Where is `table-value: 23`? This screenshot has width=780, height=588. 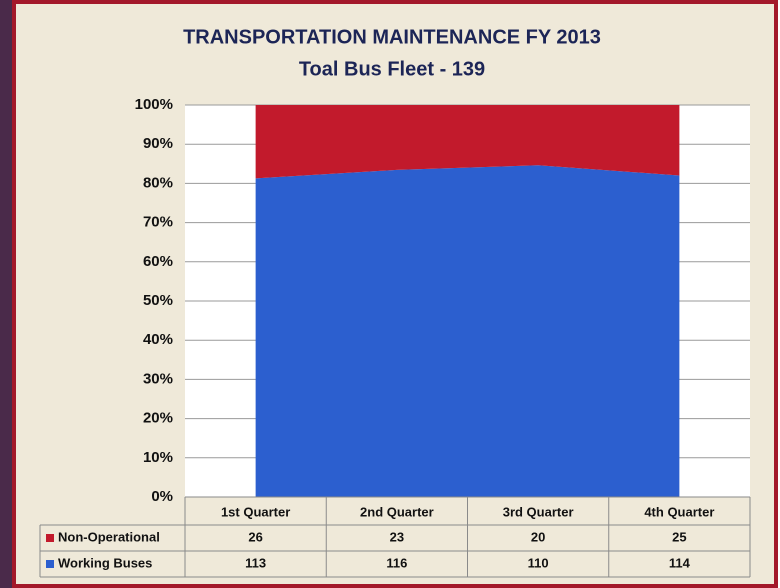 table-value: 23 is located at coordinates (397, 536).